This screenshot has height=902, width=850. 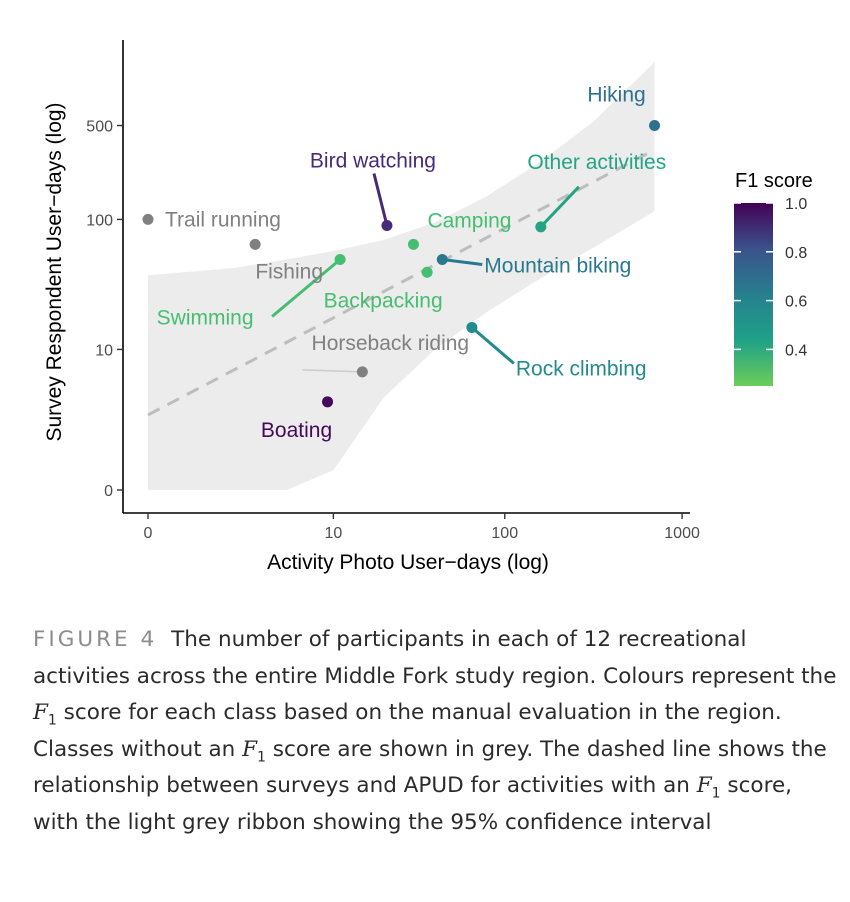 I want to click on point-label: Trail running, so click(x=223, y=219).